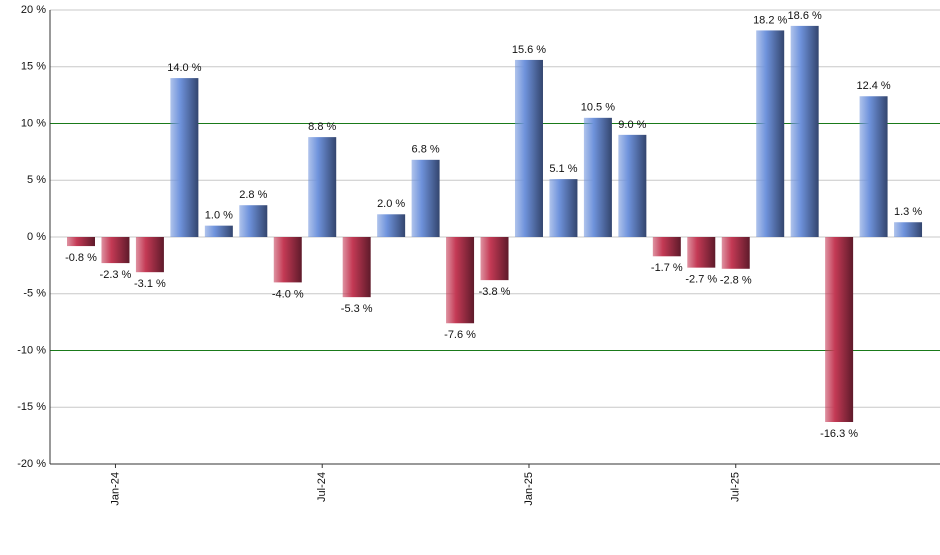  What do you see at coordinates (598, 108) in the screenshot?
I see `value-label: 10.5 %` at bounding box center [598, 108].